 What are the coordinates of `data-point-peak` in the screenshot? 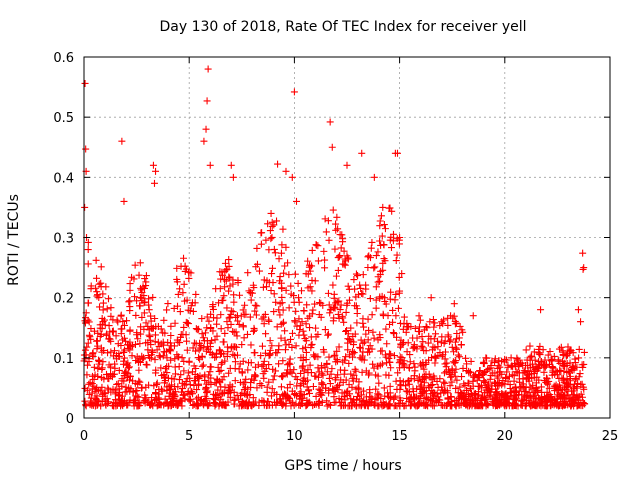 It's located at (581, 322).